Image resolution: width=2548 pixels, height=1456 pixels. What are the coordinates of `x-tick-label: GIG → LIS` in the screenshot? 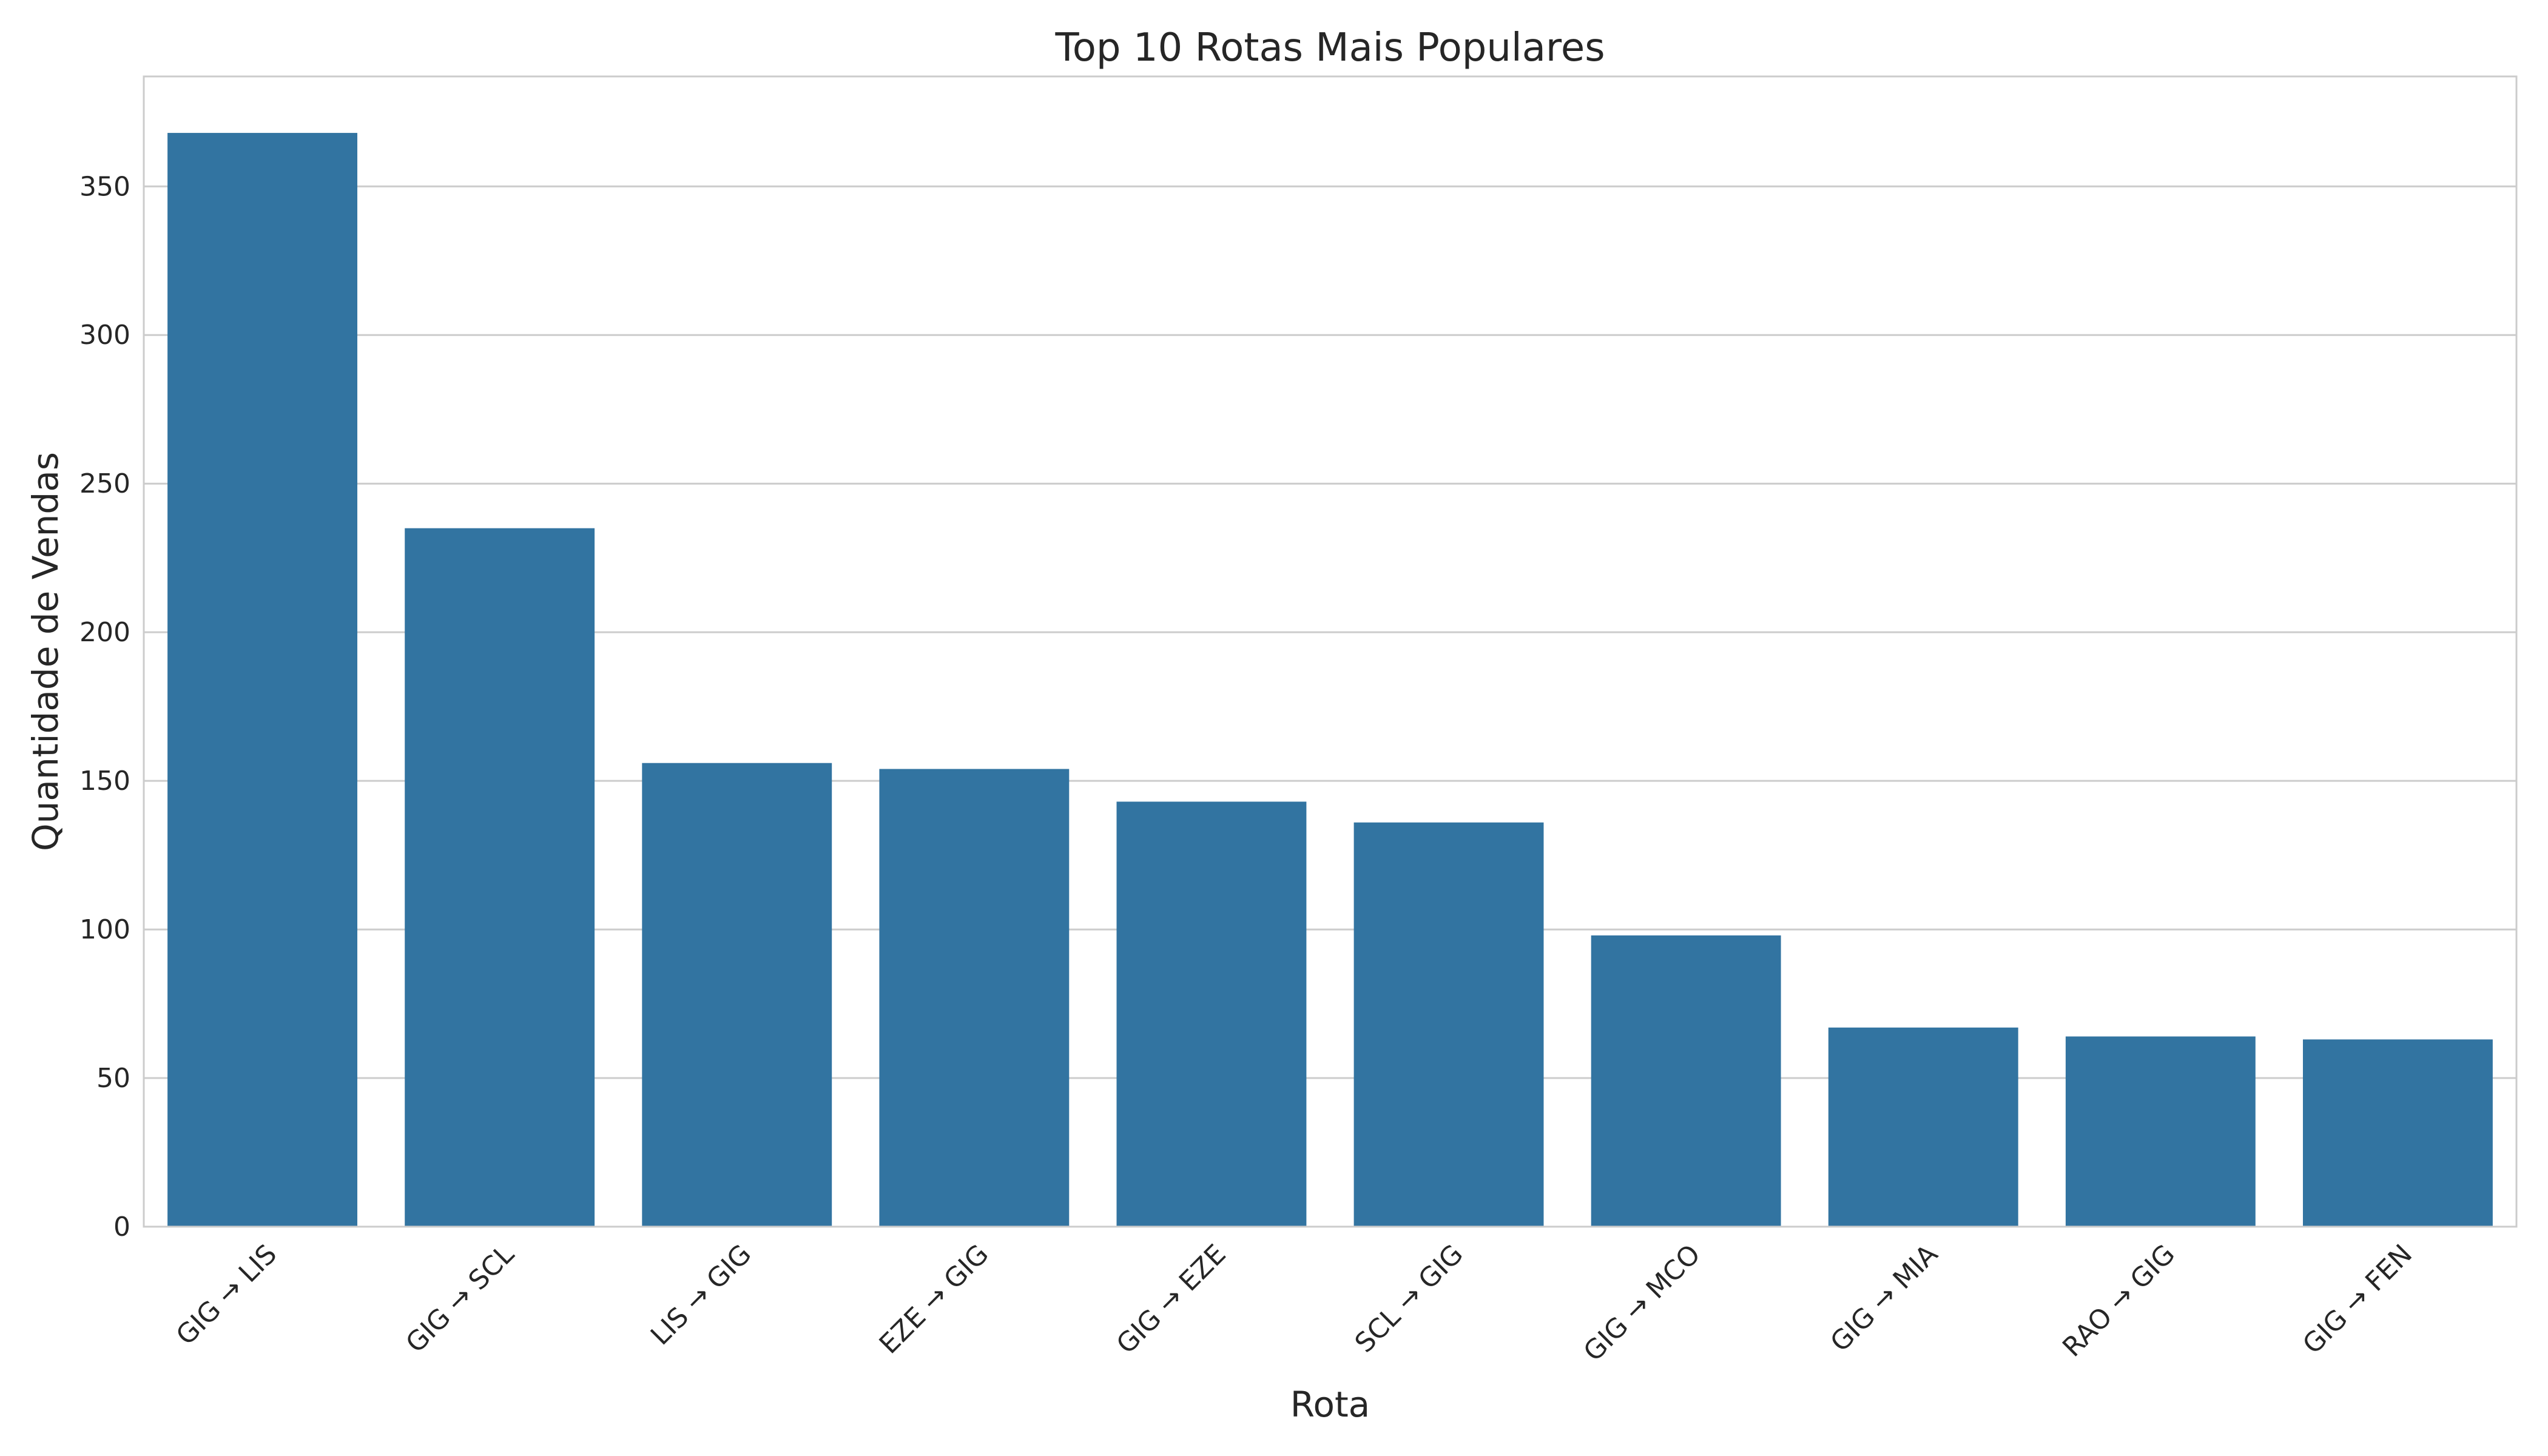 It's located at (226, 1295).